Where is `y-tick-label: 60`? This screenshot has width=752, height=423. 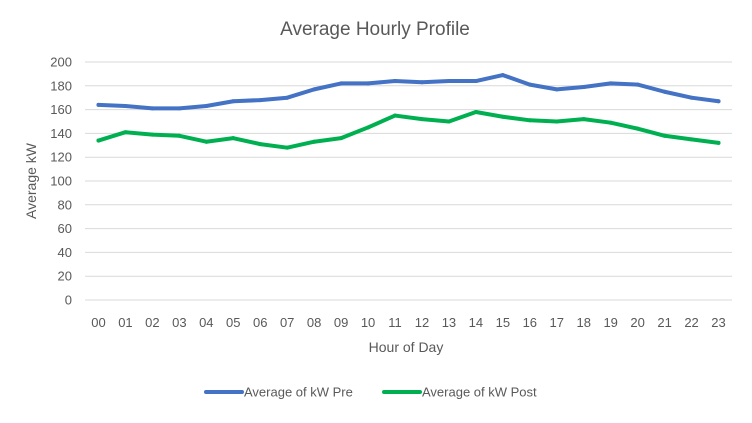 y-tick-label: 60 is located at coordinates (65, 228).